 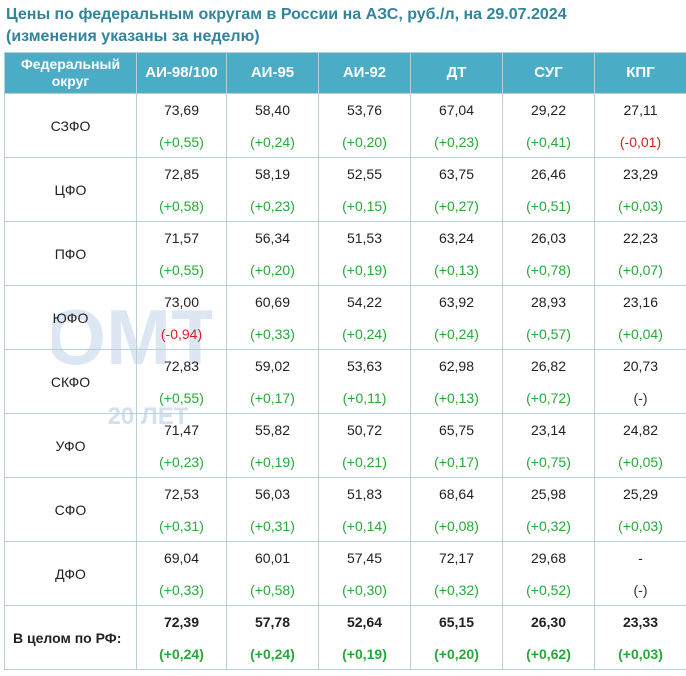 I want to click on price-cell: 63,92 (+0,24), so click(x=456, y=317).